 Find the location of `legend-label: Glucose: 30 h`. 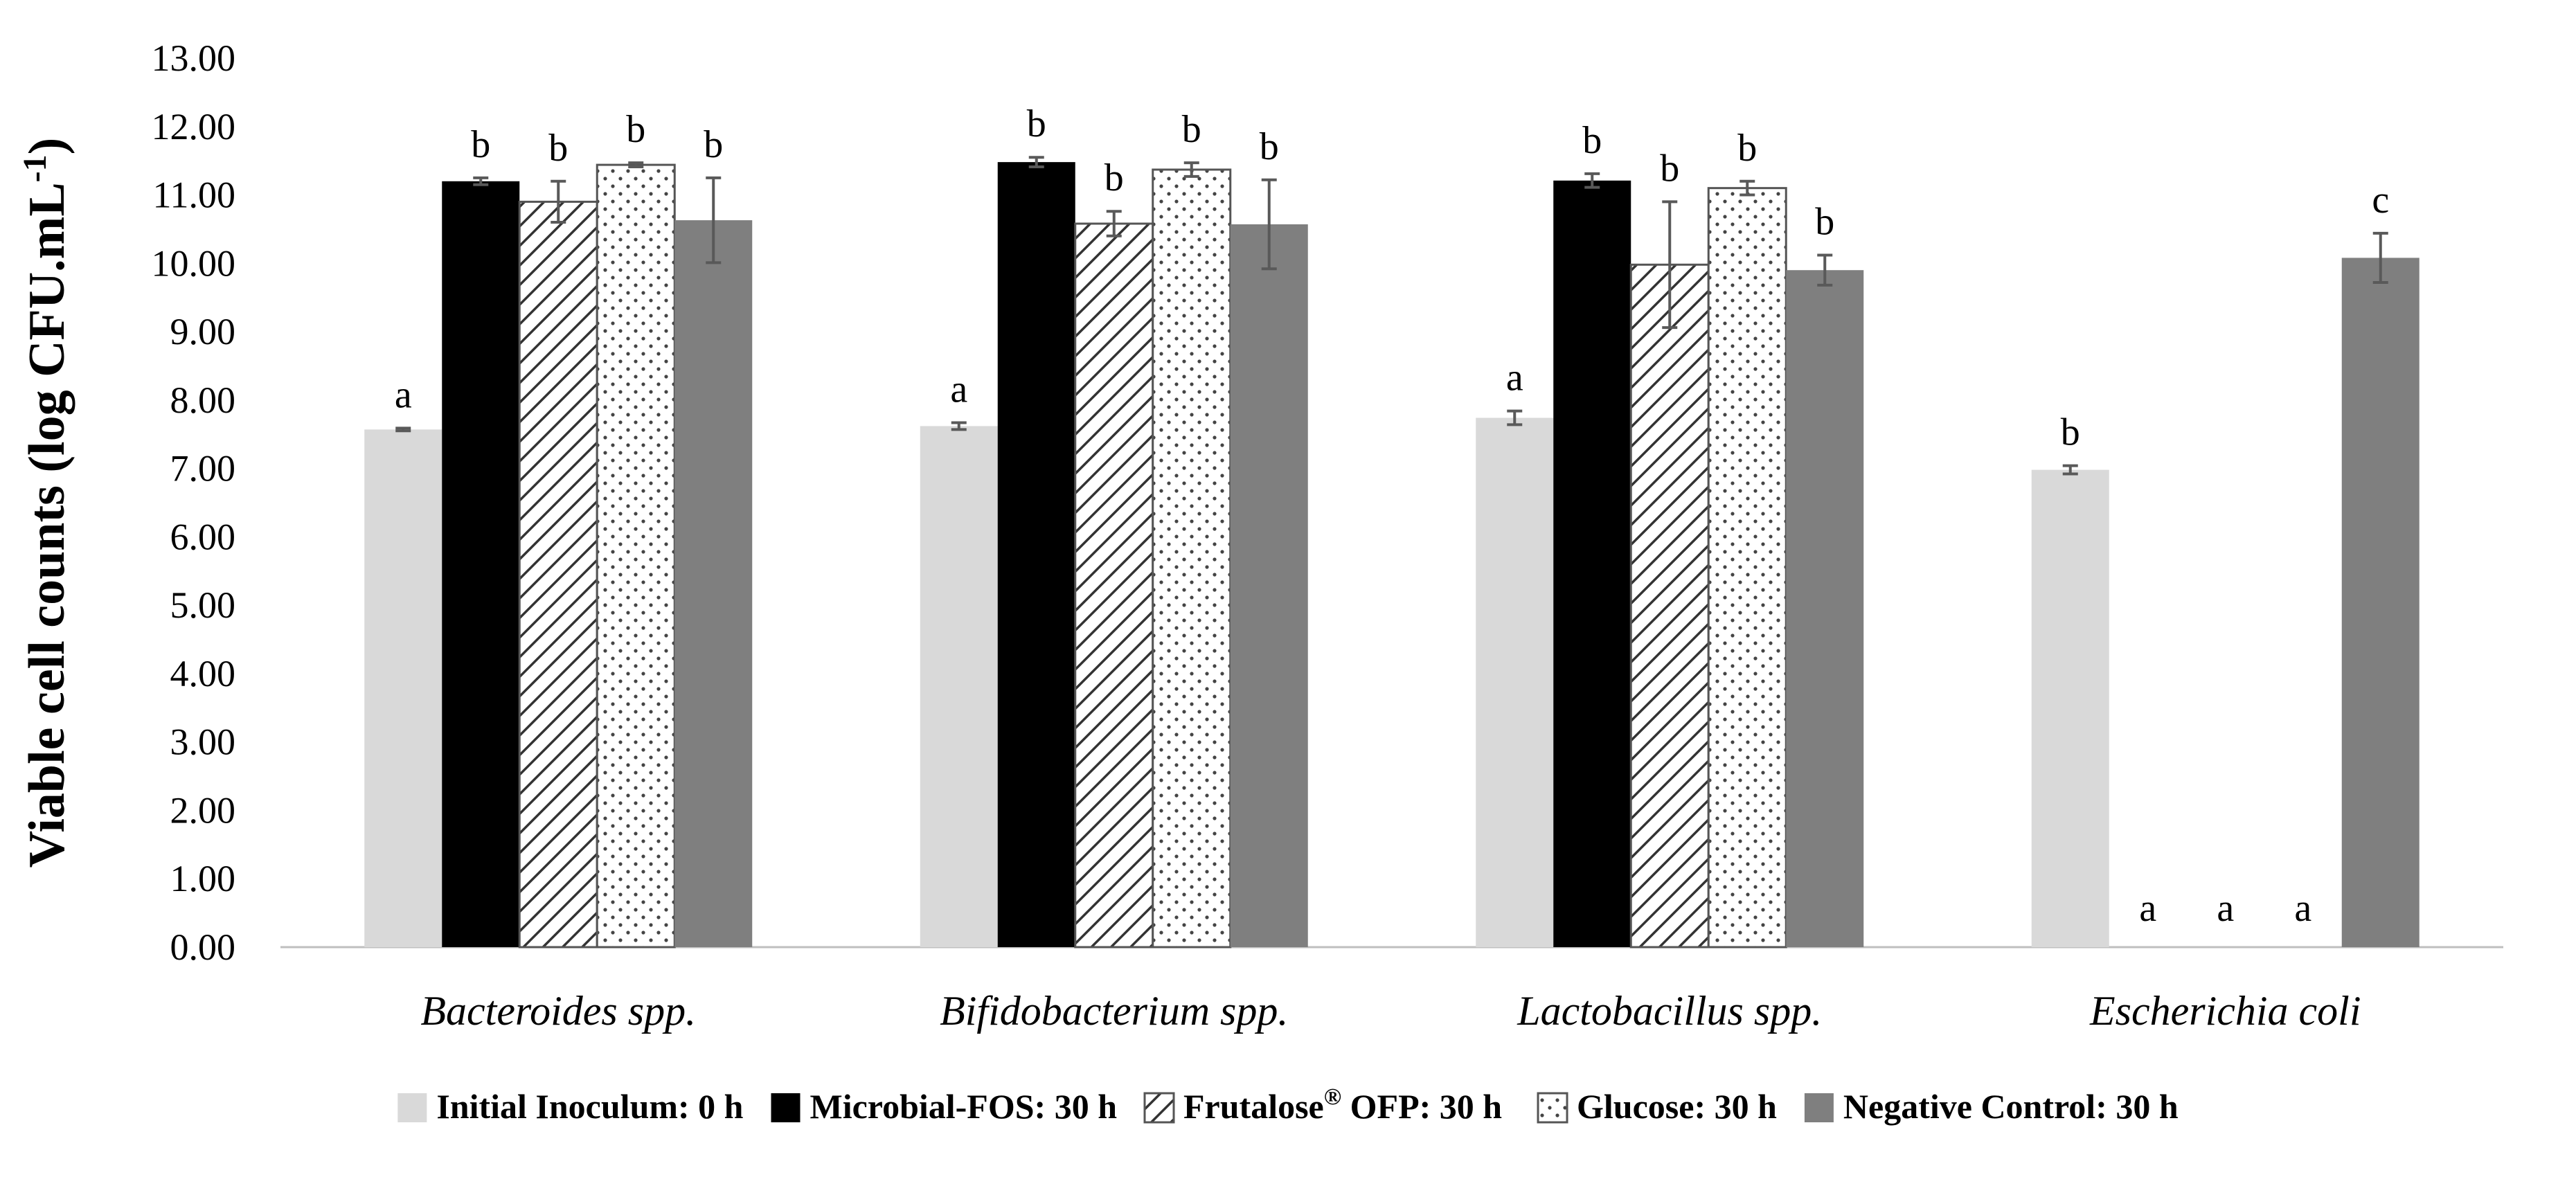

legend-label: Glucose: 30 h is located at coordinates (1677, 1106).